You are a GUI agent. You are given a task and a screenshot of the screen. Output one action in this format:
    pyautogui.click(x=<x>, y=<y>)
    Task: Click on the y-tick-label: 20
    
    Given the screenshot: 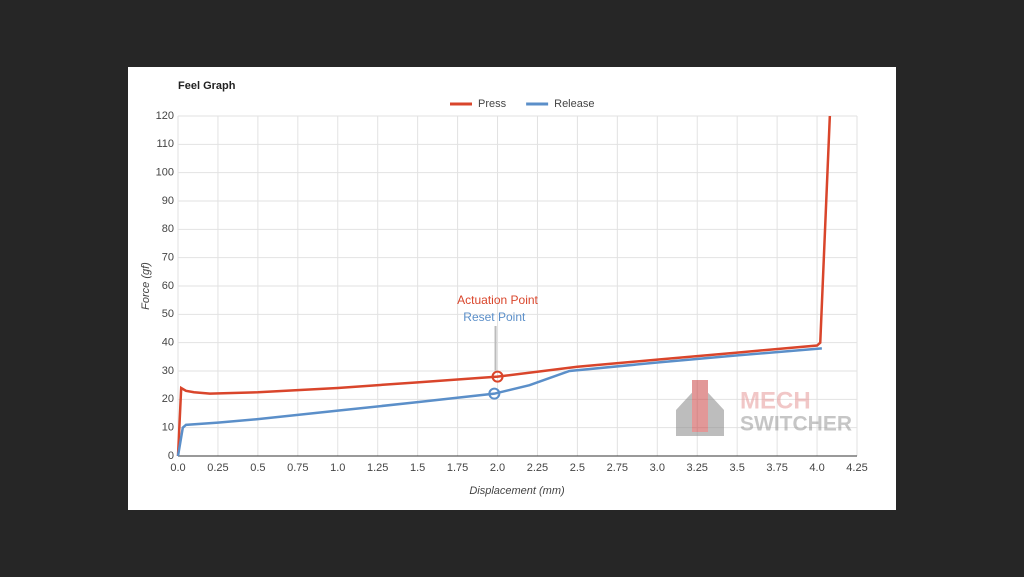 What is the action you would take?
    pyautogui.click(x=168, y=399)
    